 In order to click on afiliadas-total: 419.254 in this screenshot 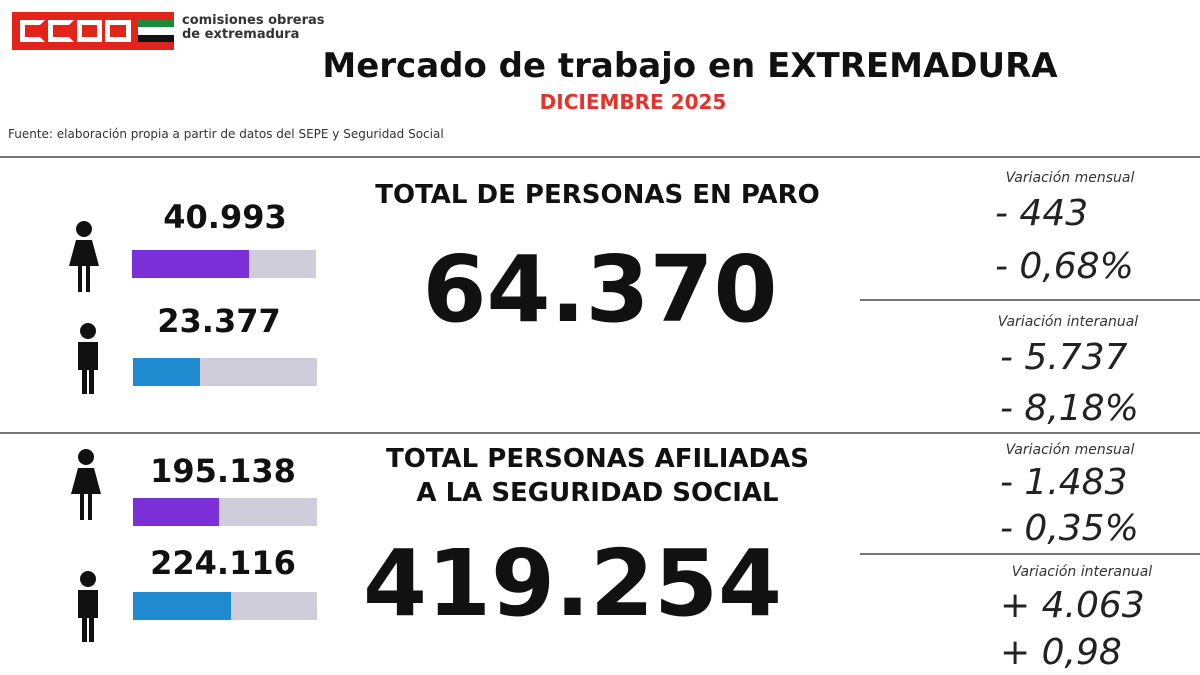, I will do `click(572, 583)`.